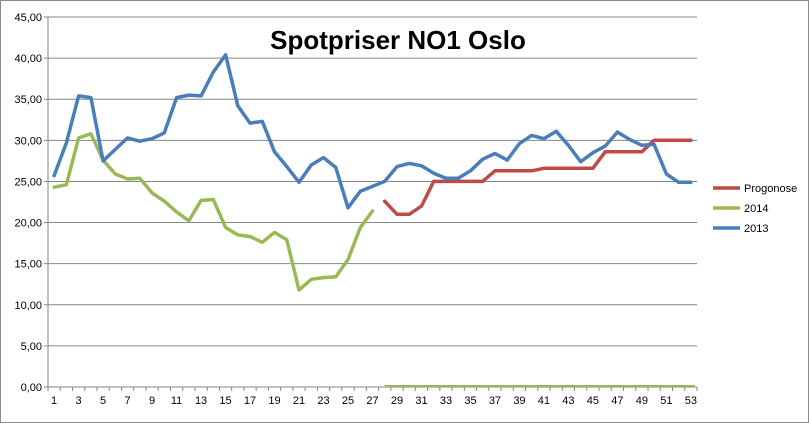 This screenshot has width=809, height=423. Describe the element at coordinates (568, 401) in the screenshot. I see `x-tick-label: 43` at that location.